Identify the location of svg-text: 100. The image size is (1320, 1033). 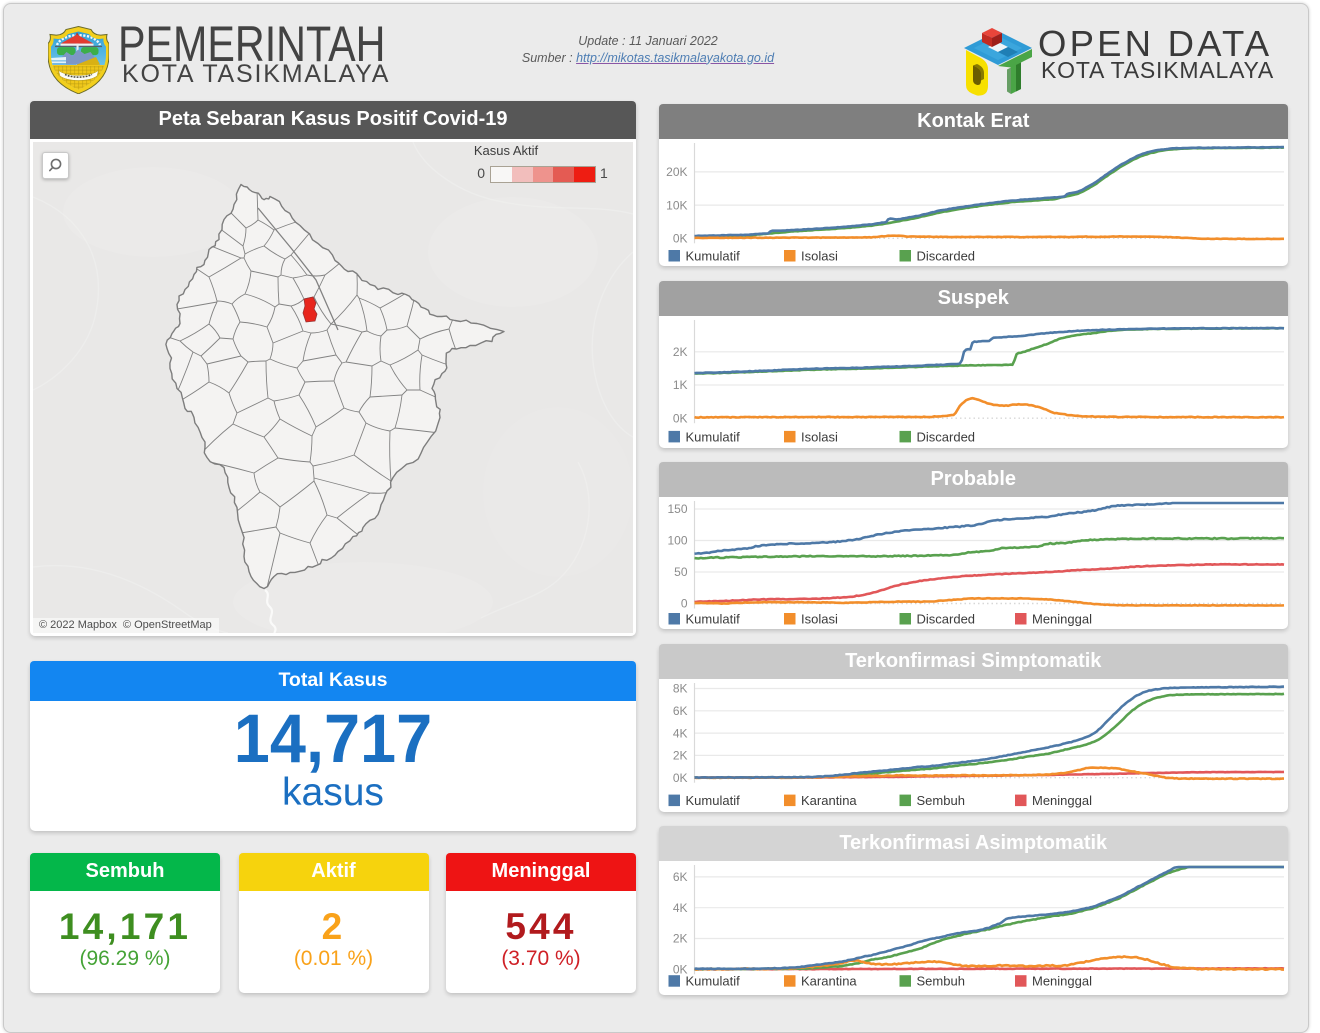
(677, 540).